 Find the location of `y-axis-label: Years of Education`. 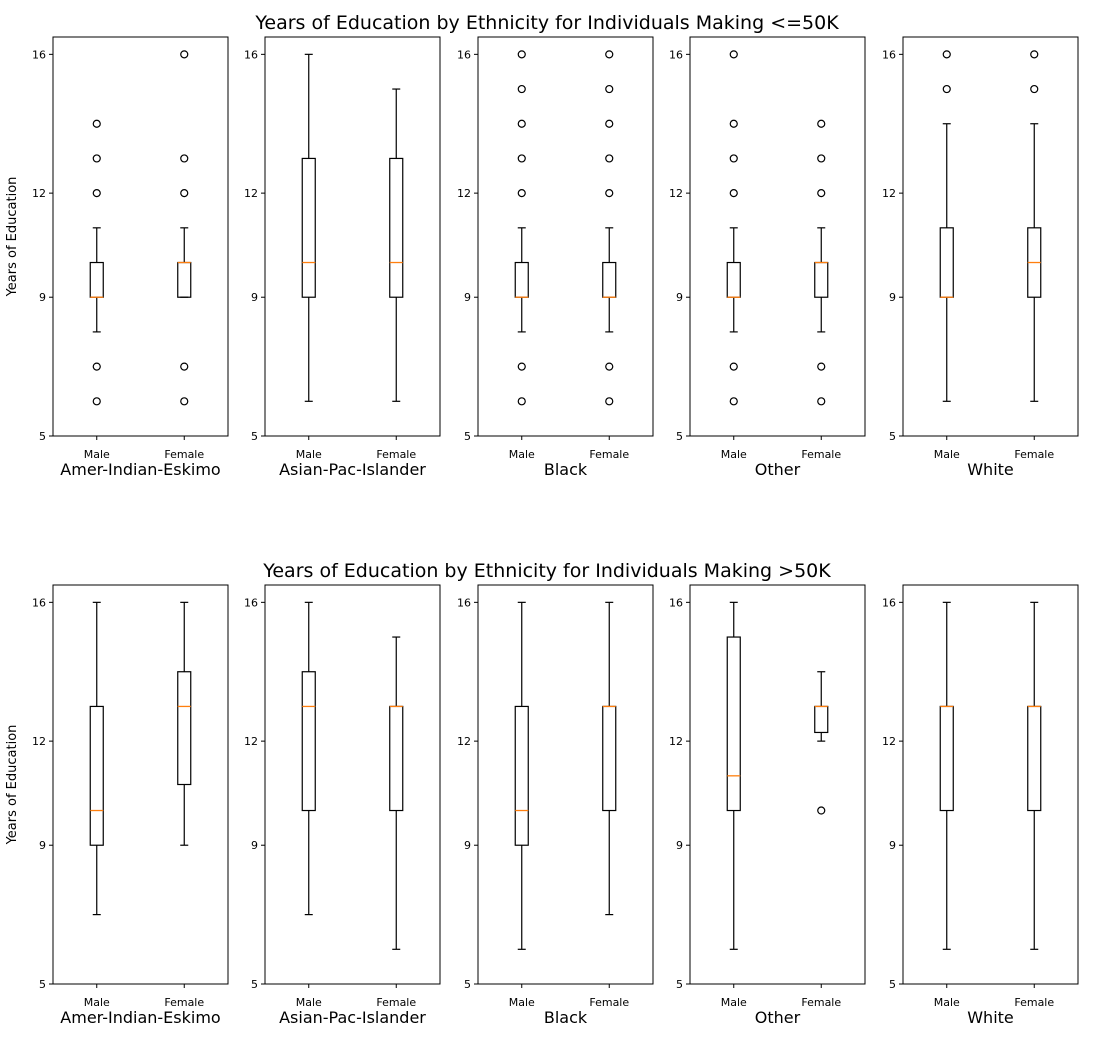

y-axis-label: Years of Education is located at coordinates (12, 237).